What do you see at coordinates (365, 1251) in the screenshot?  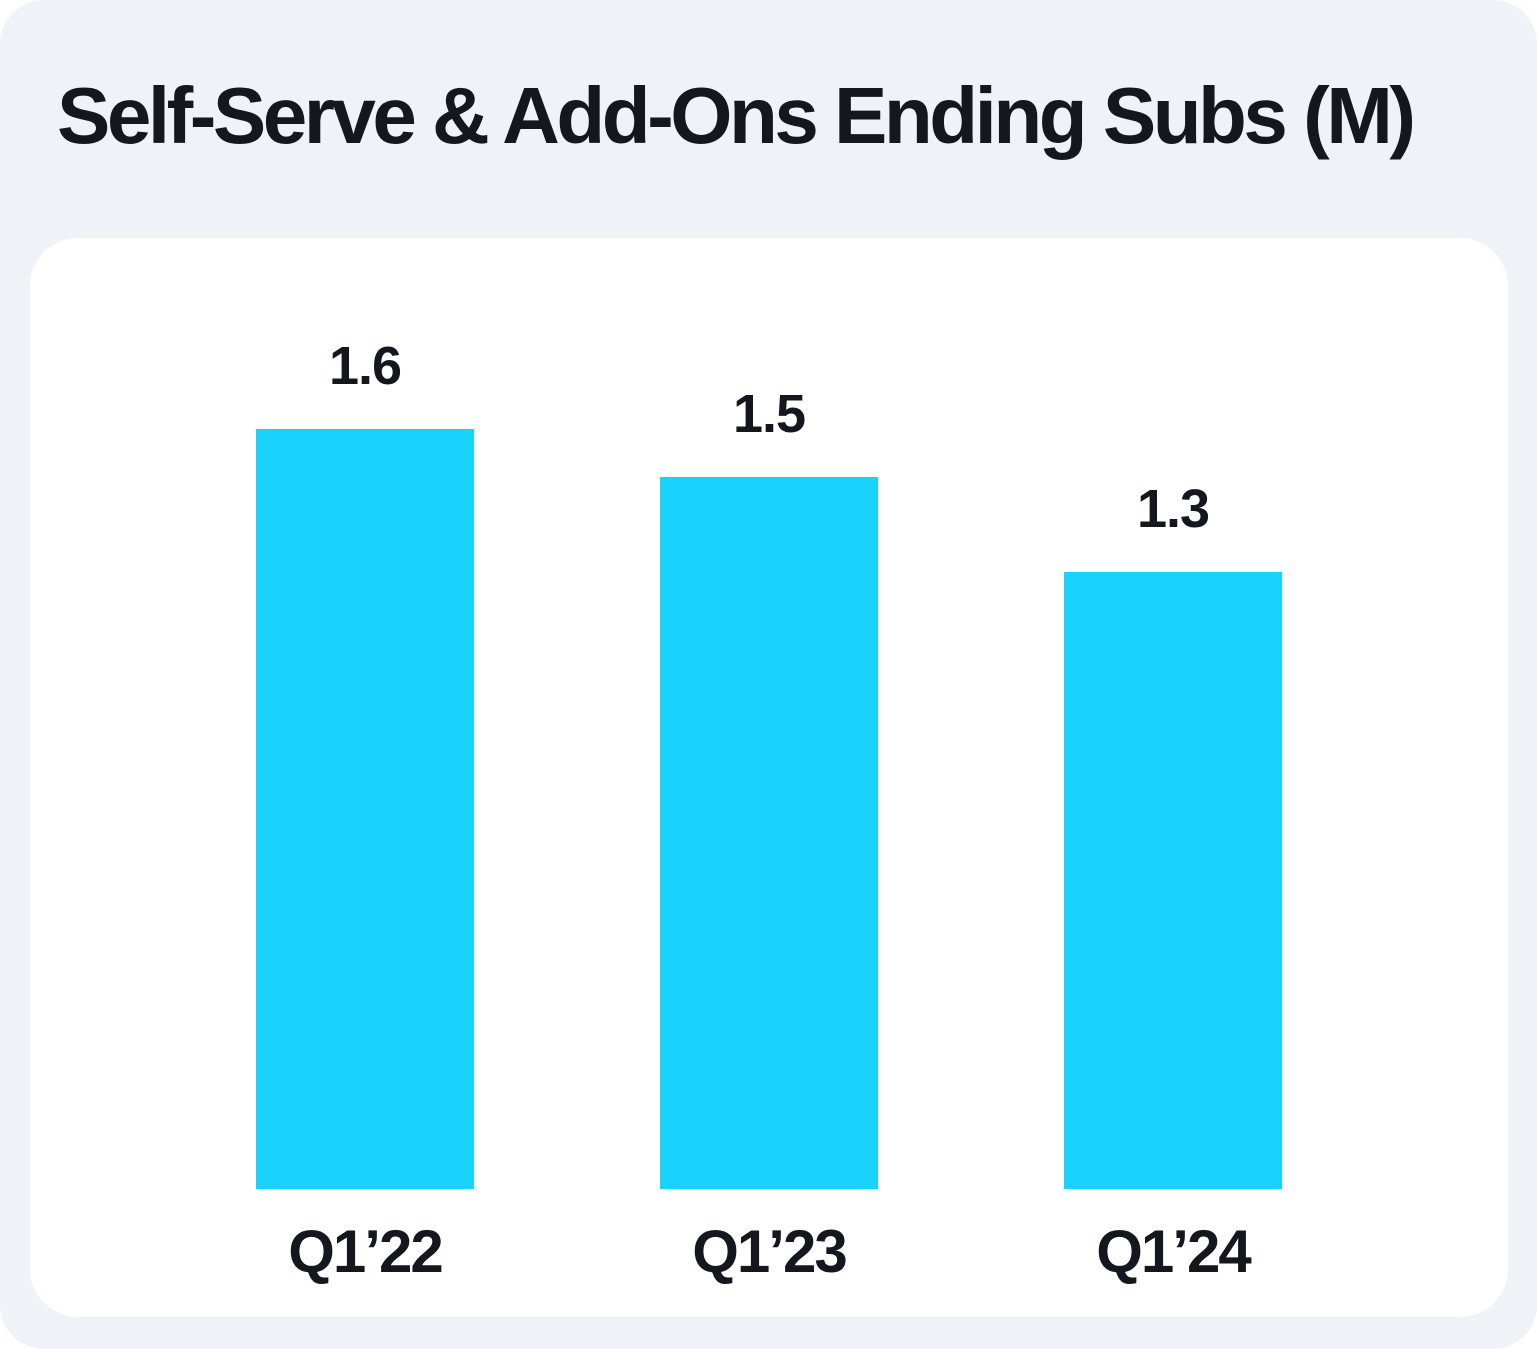 I see `category-label: Q1’22` at bounding box center [365, 1251].